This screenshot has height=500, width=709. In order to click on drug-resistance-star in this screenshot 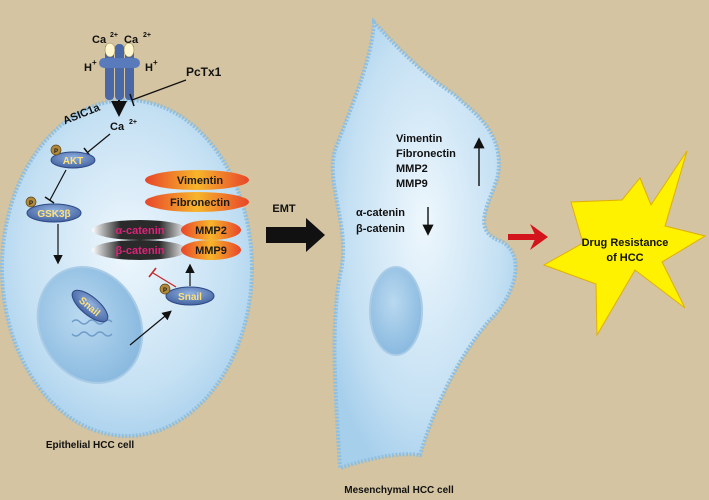, I will do `click(624, 243)`.